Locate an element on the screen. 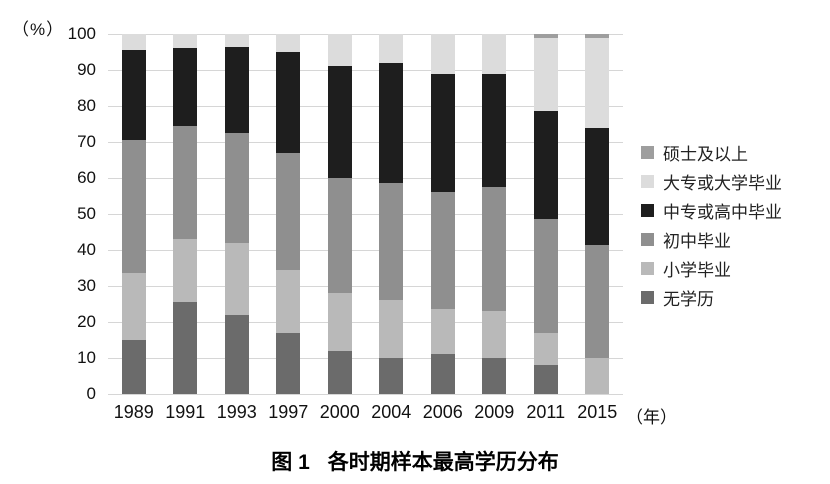 The width and height of the screenshot is (830, 484). bar-2011 is located at coordinates (545, 214).